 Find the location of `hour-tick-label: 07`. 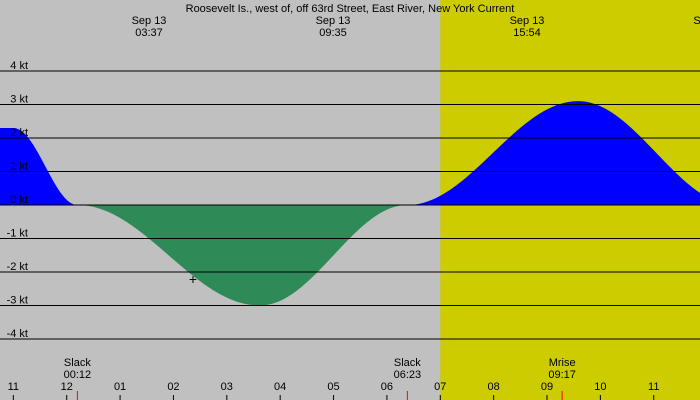

hour-tick-label: 07 is located at coordinates (440, 387).